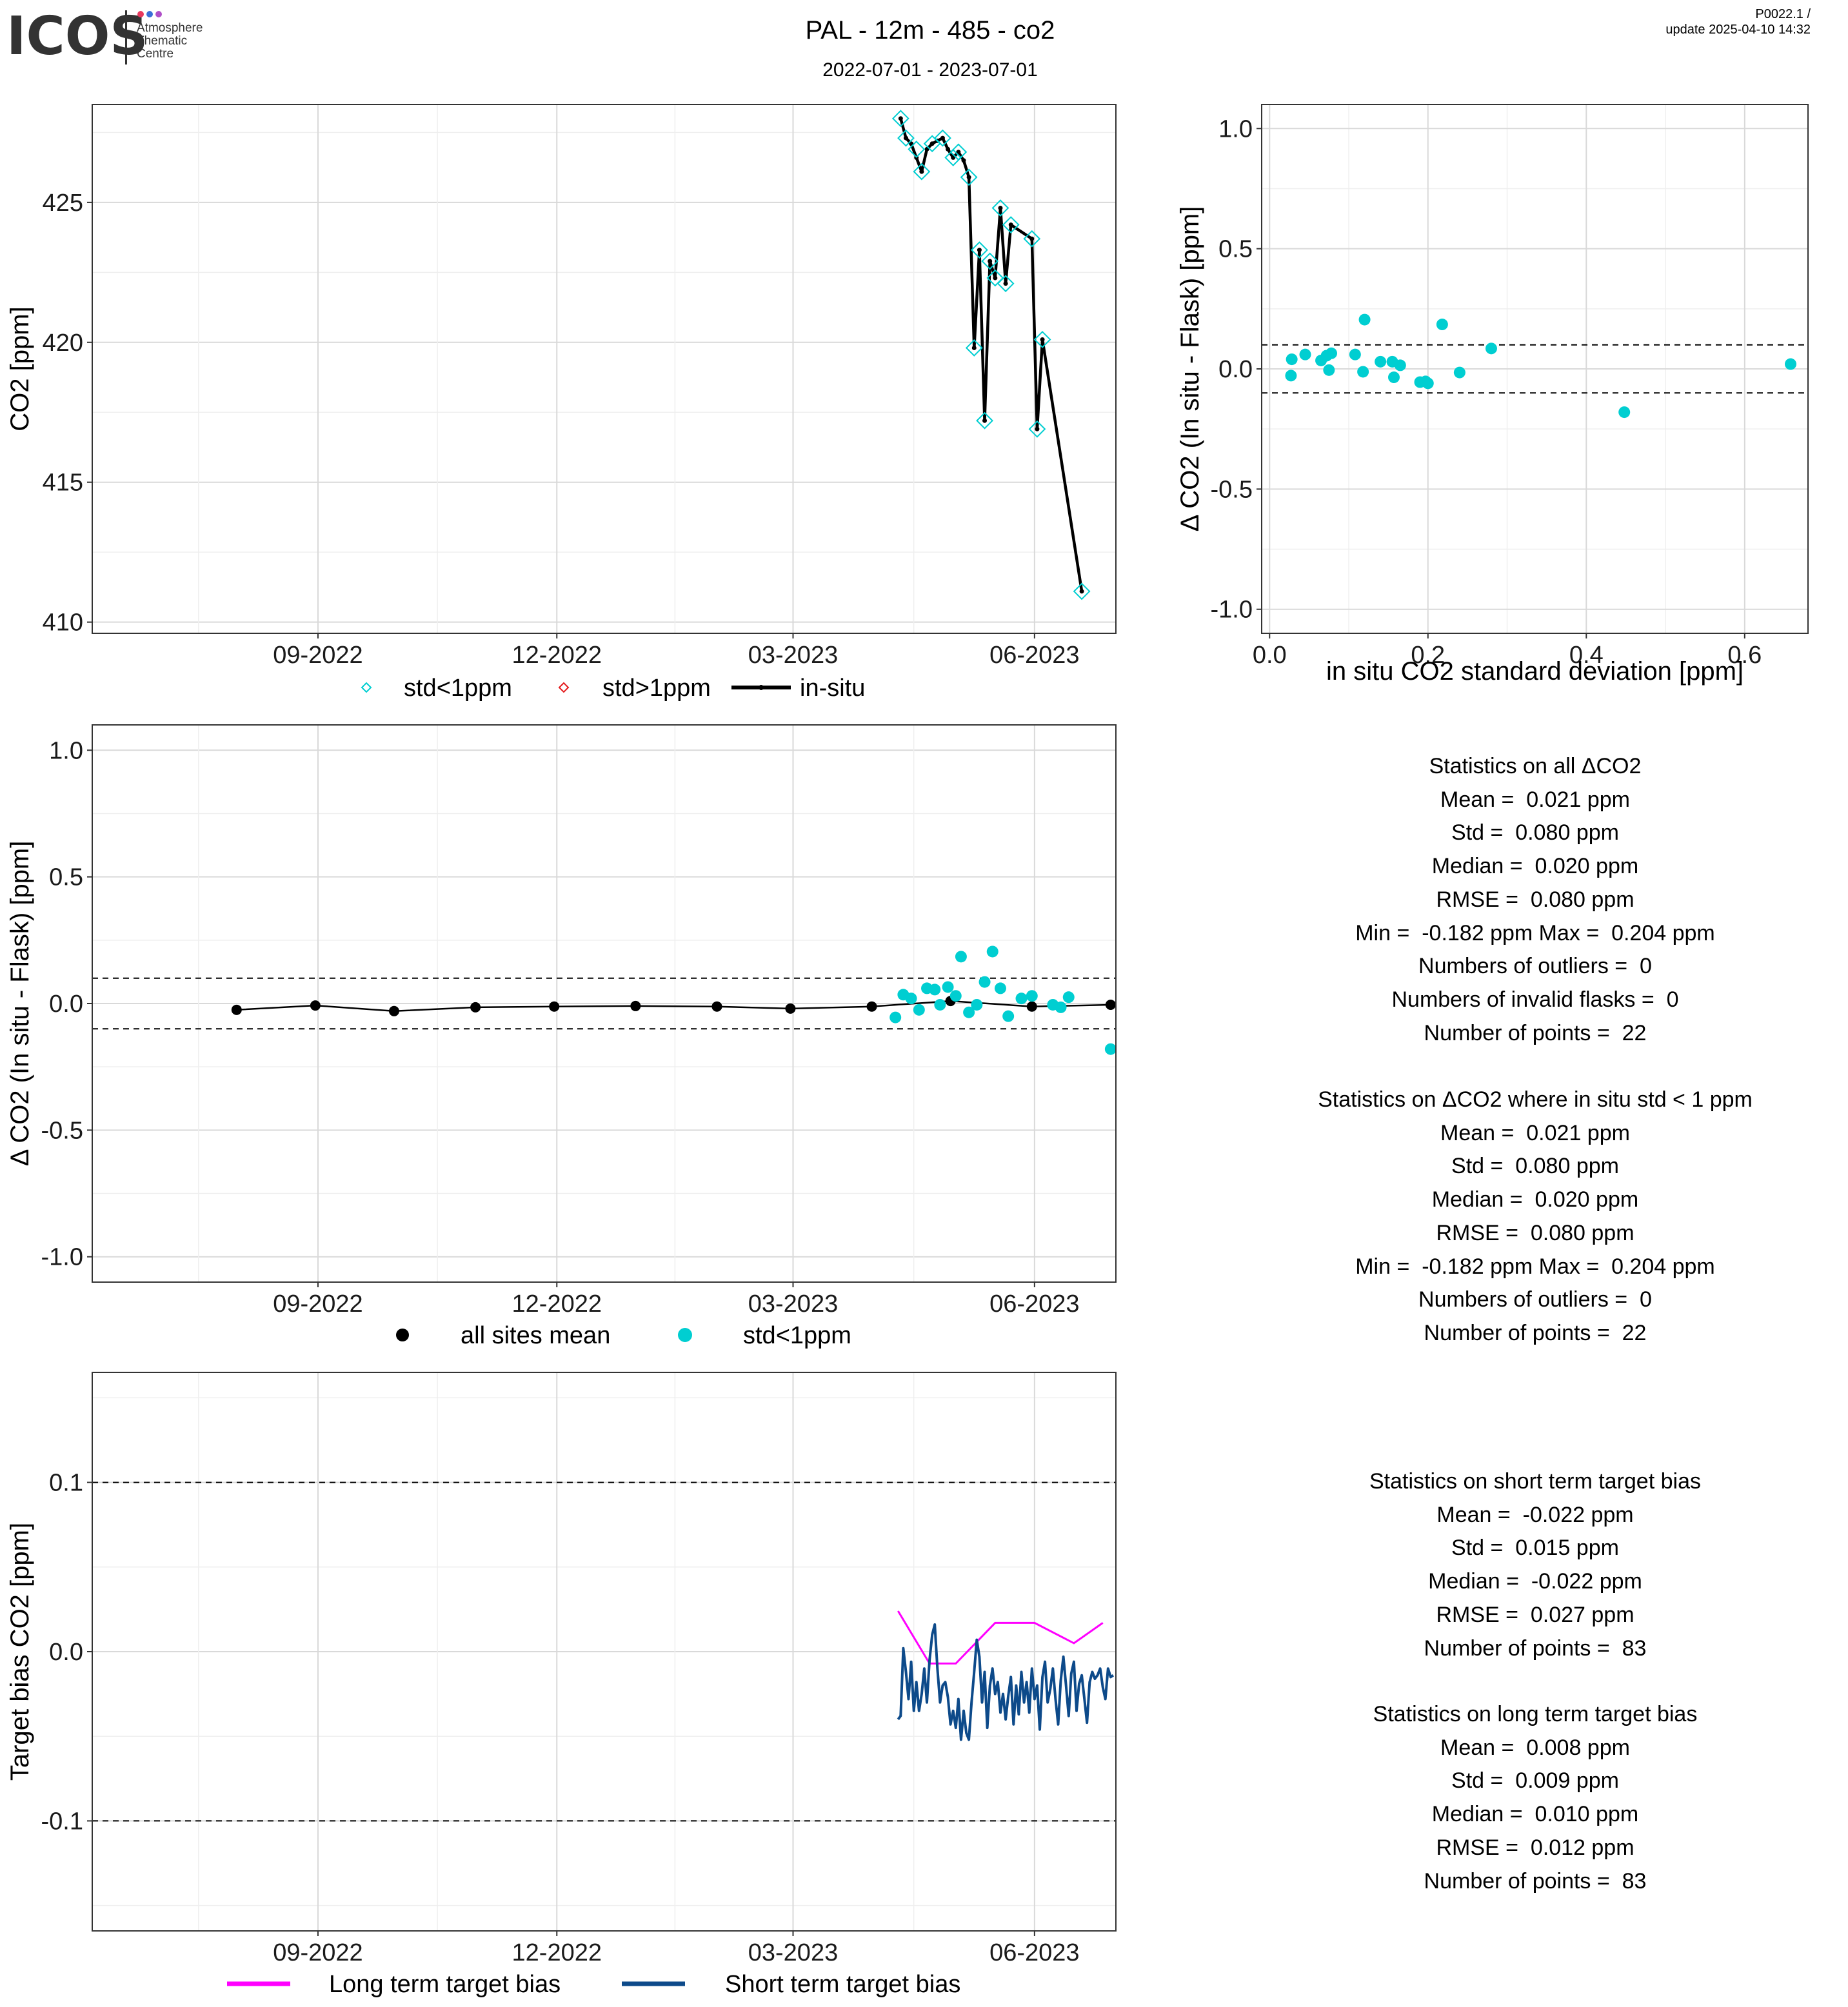 The height and width of the screenshot is (2007, 1848). I want to click on y-tick-label: 0.5, so click(66, 877).